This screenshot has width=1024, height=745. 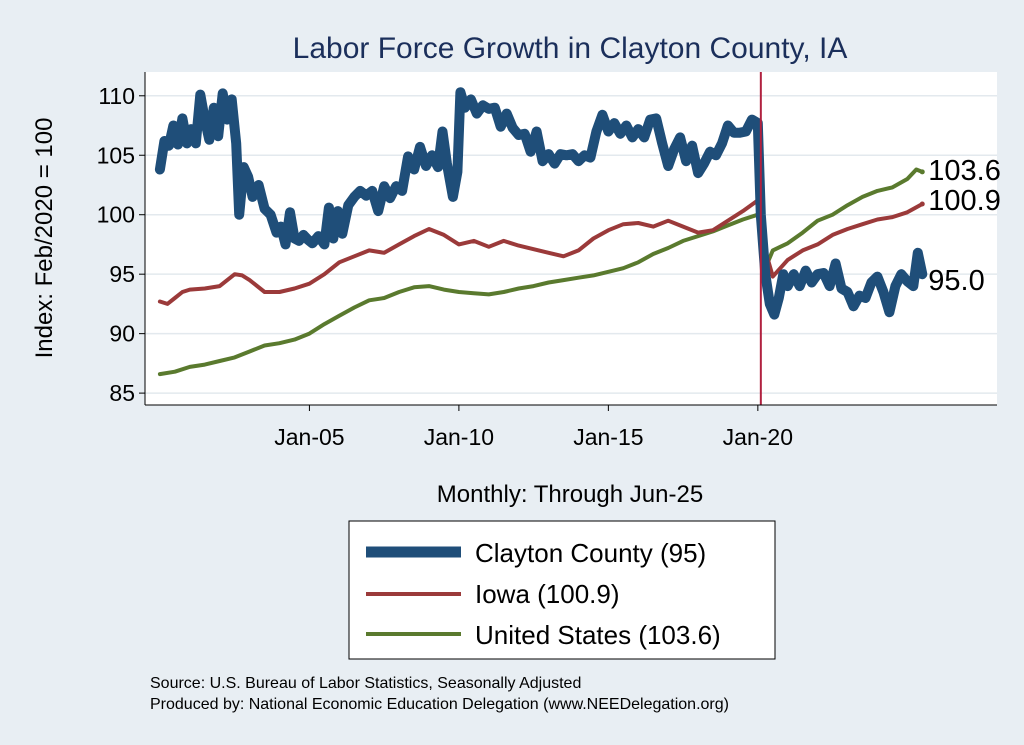 What do you see at coordinates (964, 201) in the screenshot?
I see `end-label-iowa: 100.9` at bounding box center [964, 201].